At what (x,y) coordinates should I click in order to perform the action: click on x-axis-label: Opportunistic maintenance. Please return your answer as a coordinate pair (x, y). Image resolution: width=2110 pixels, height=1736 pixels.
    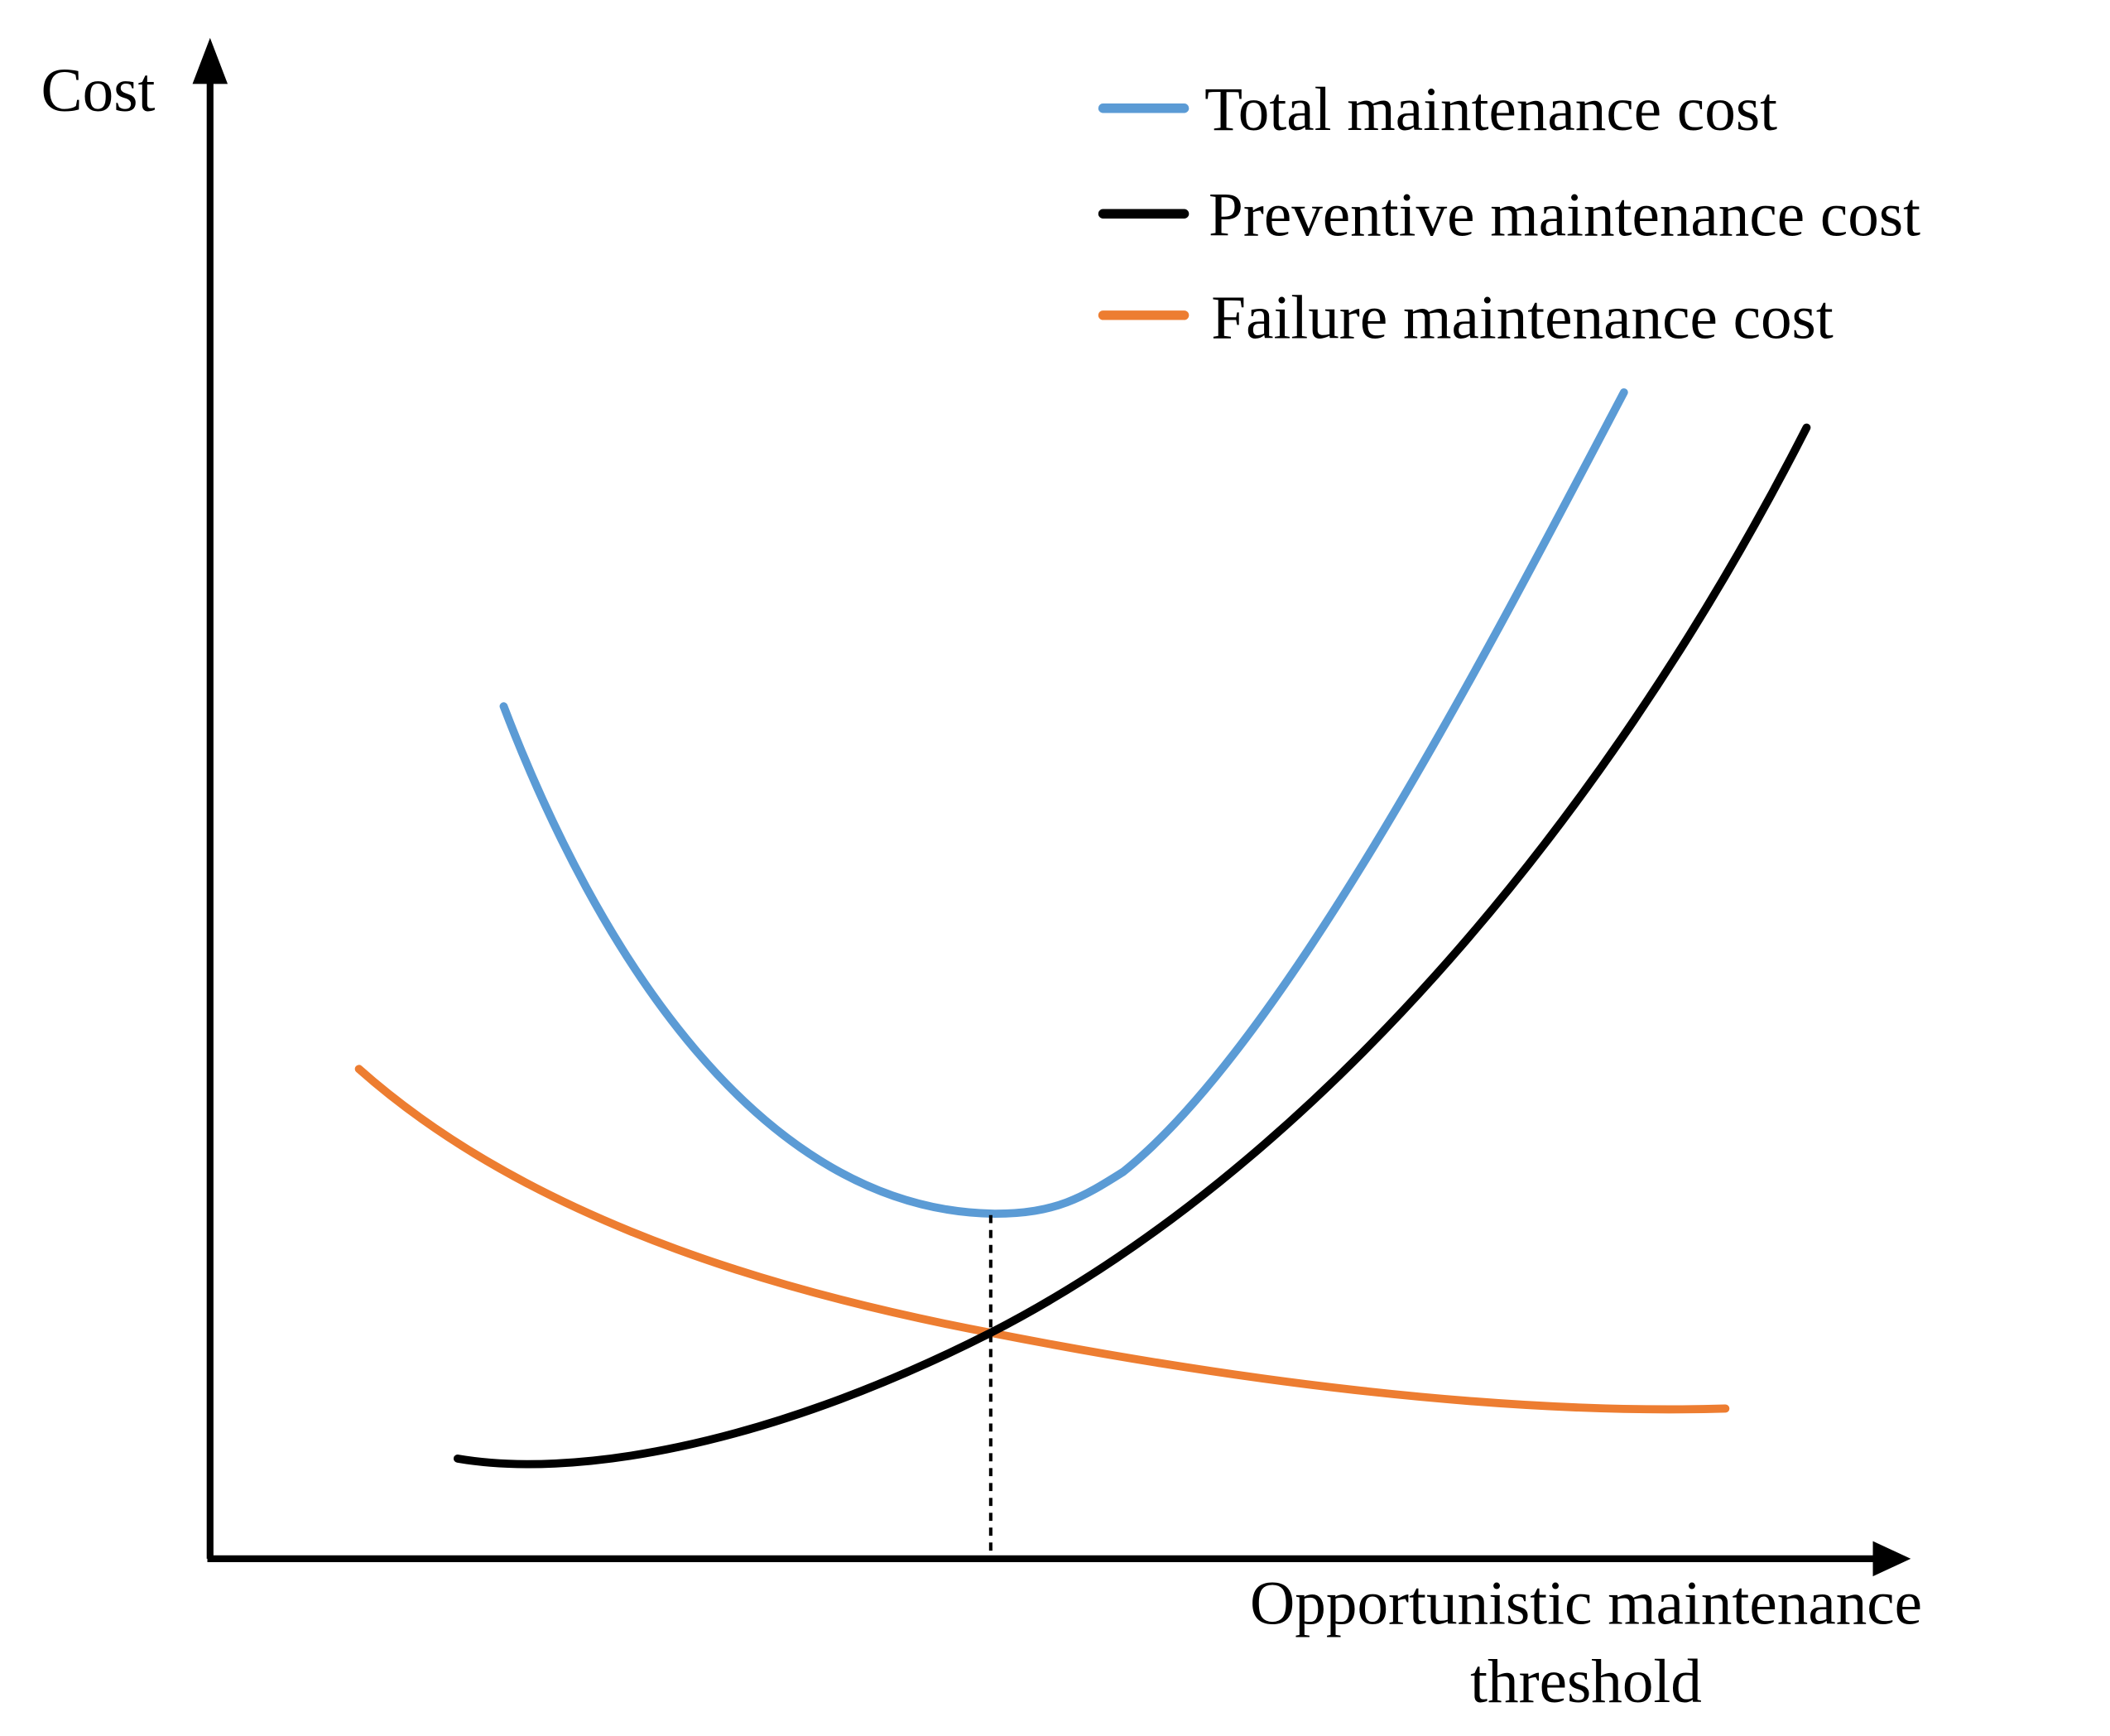
    Looking at the image, I should click on (1586, 1603).